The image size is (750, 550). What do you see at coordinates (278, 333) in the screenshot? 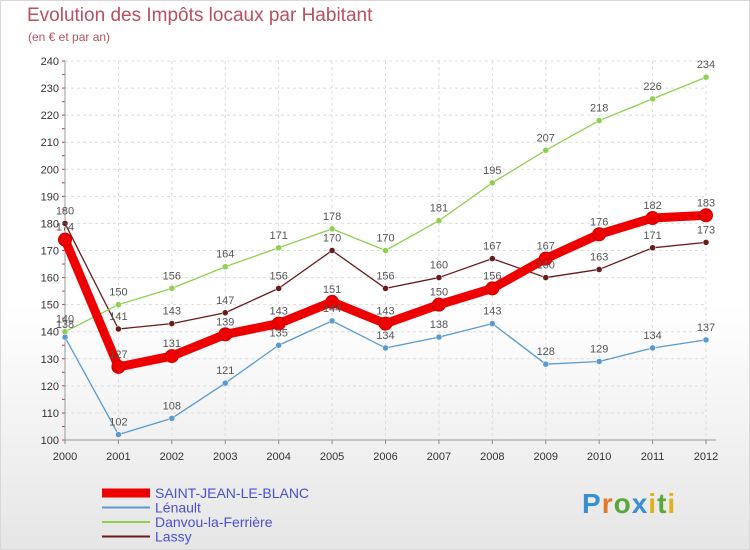
I see `data-label-lenault: 135` at bounding box center [278, 333].